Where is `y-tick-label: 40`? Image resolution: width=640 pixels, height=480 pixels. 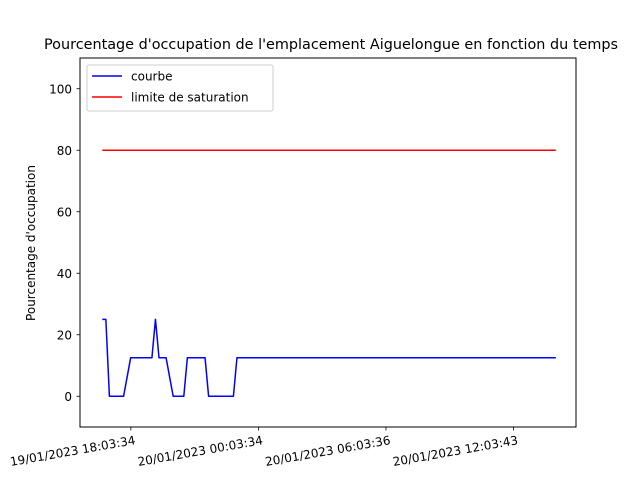 y-tick-label: 40 is located at coordinates (64, 274).